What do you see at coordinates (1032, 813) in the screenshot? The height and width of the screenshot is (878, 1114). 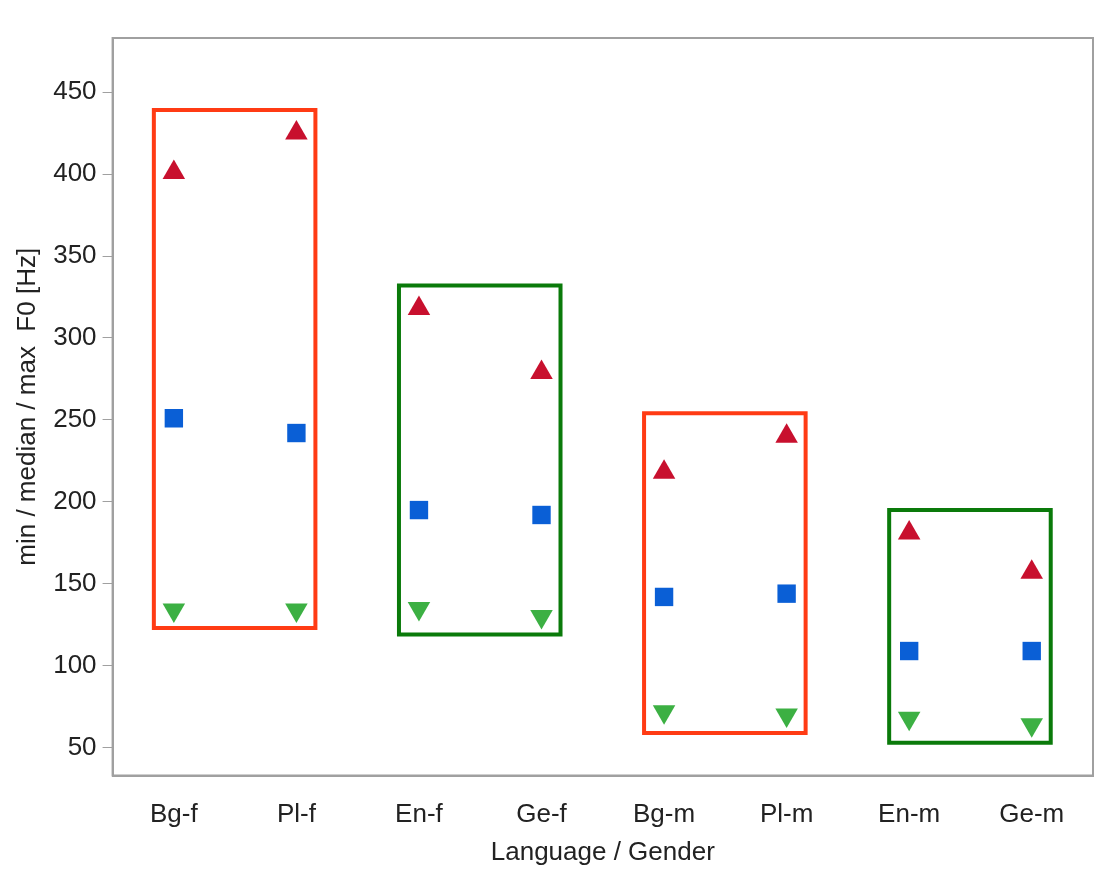 I see `x-tick-label: Ge-m` at bounding box center [1032, 813].